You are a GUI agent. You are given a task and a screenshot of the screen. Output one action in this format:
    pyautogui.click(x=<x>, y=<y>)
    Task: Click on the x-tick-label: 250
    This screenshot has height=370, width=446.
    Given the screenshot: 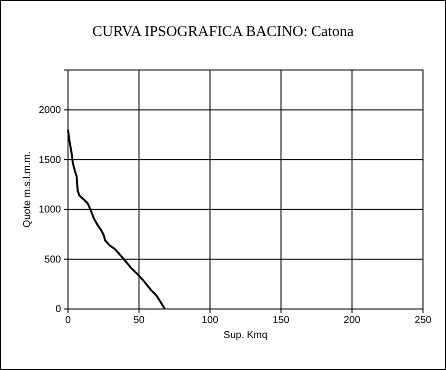 What is the action you would take?
    pyautogui.click(x=423, y=320)
    